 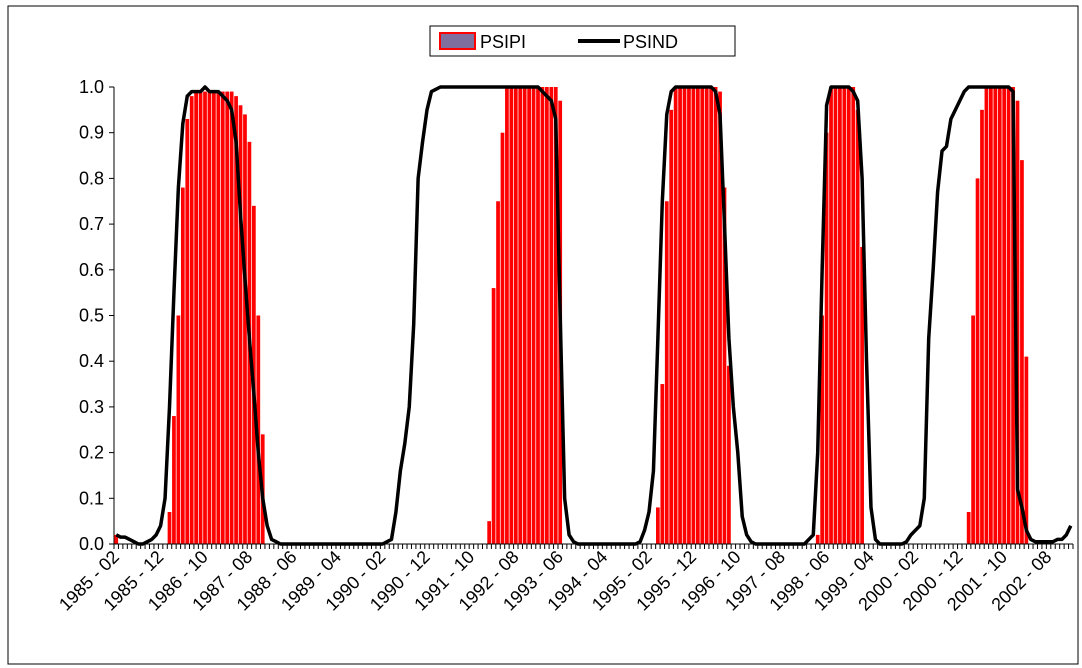 I want to click on y-tick-label: 0.4, so click(x=91, y=361).